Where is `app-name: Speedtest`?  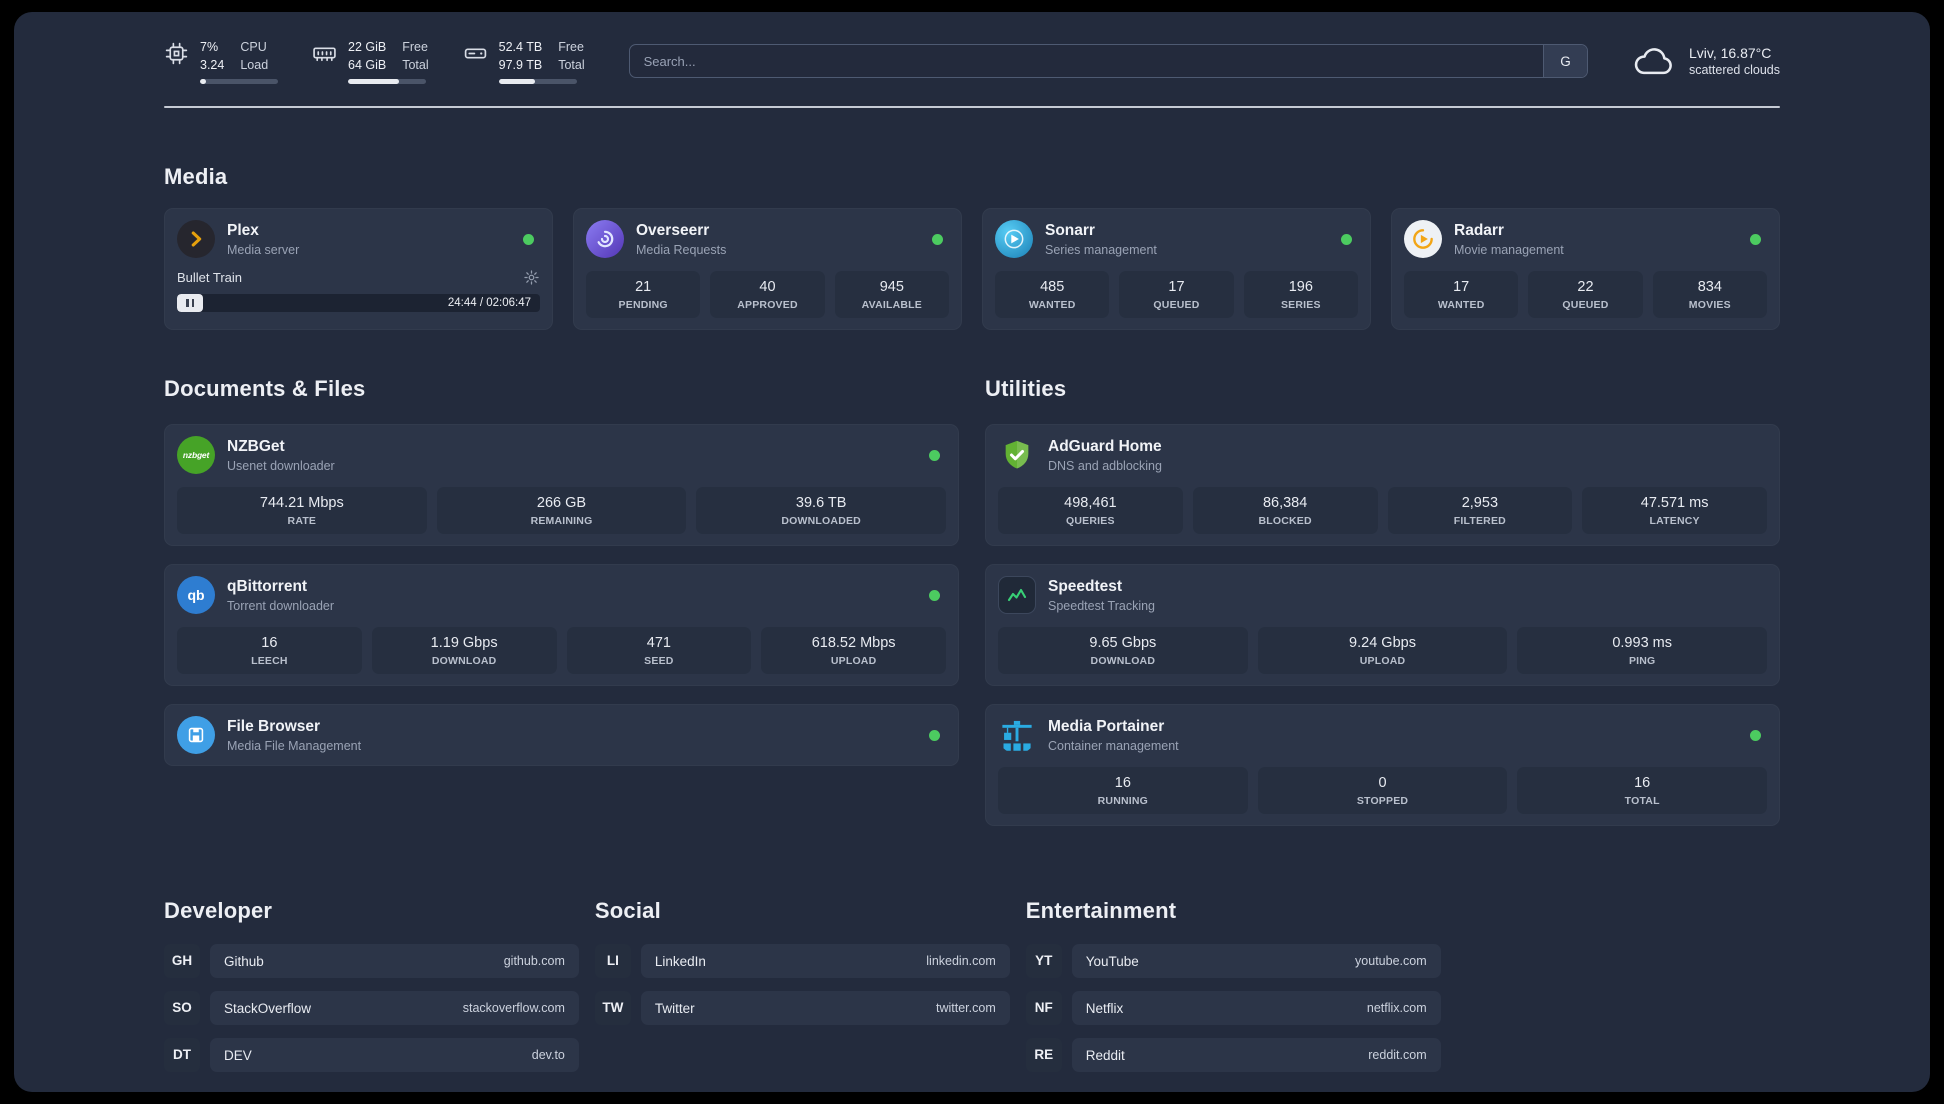
app-name: Speedtest is located at coordinates (1085, 586).